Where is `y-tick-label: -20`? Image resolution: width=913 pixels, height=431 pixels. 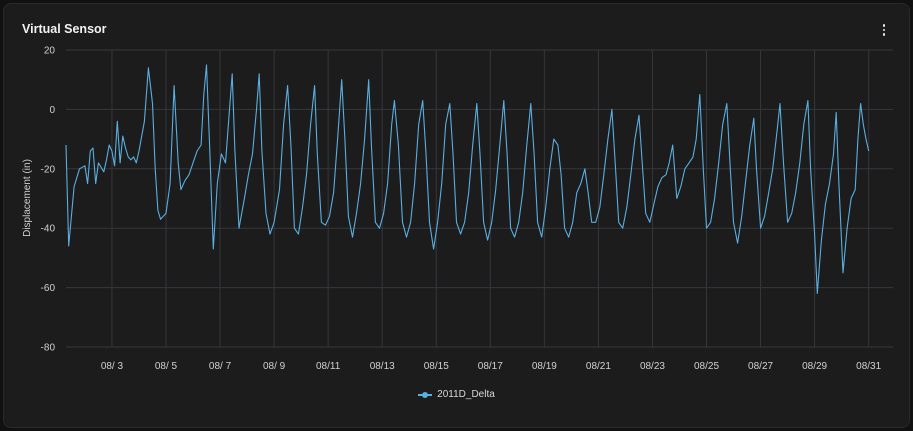
y-tick-label: -20 is located at coordinates (48, 169).